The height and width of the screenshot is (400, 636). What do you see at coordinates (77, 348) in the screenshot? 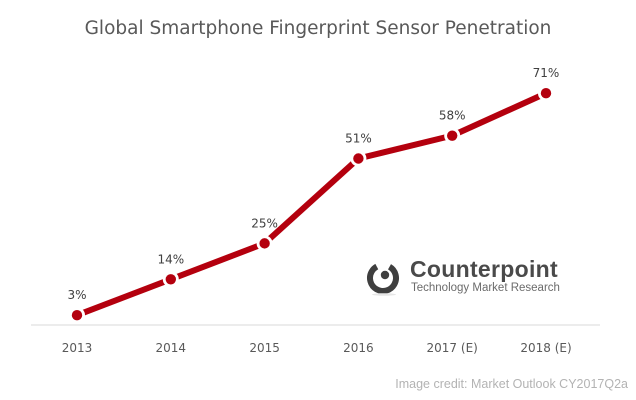
I see `x-tick-label: 2013` at bounding box center [77, 348].